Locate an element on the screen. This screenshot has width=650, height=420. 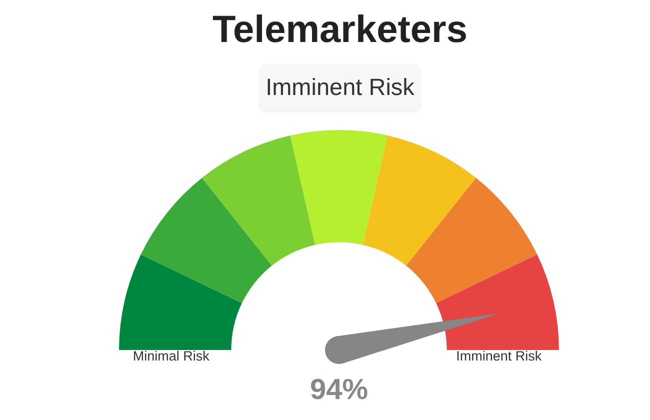
text: 94% is located at coordinates (339, 390).